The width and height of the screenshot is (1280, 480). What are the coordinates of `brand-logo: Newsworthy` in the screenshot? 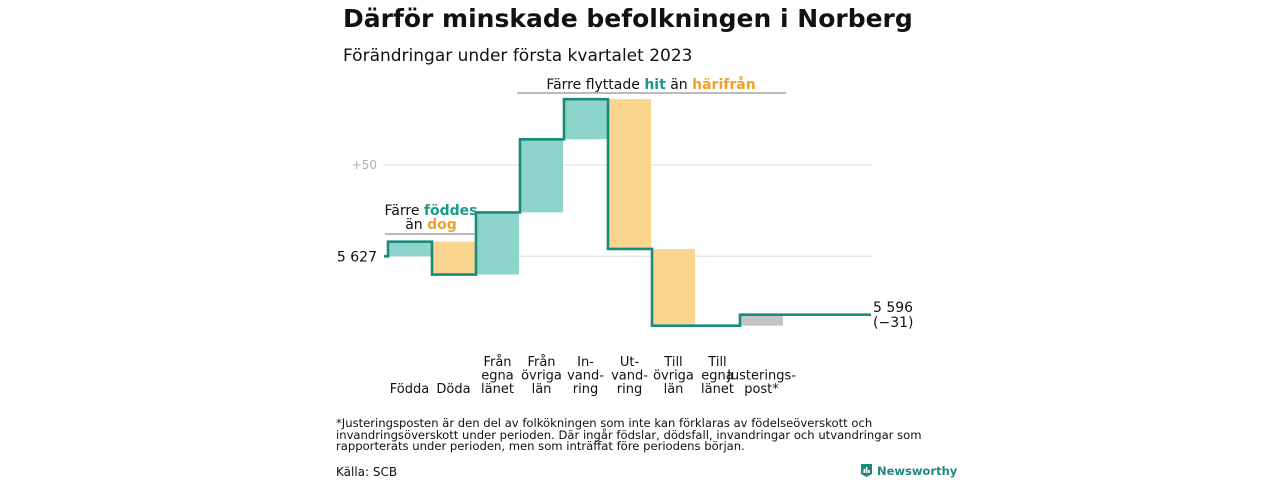 It's located at (908, 470).